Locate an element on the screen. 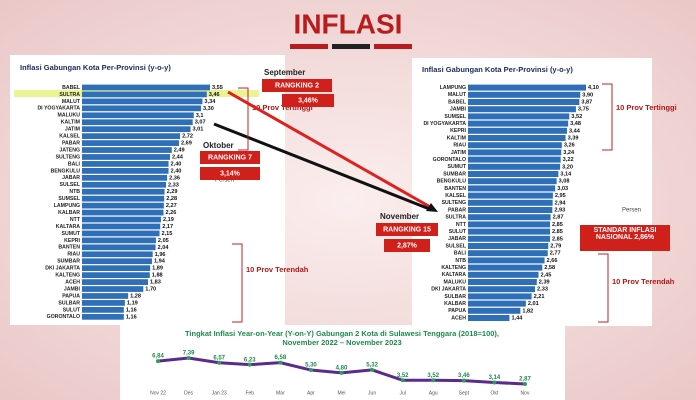 The image size is (696, 400). callout-month: September is located at coordinates (284, 72).